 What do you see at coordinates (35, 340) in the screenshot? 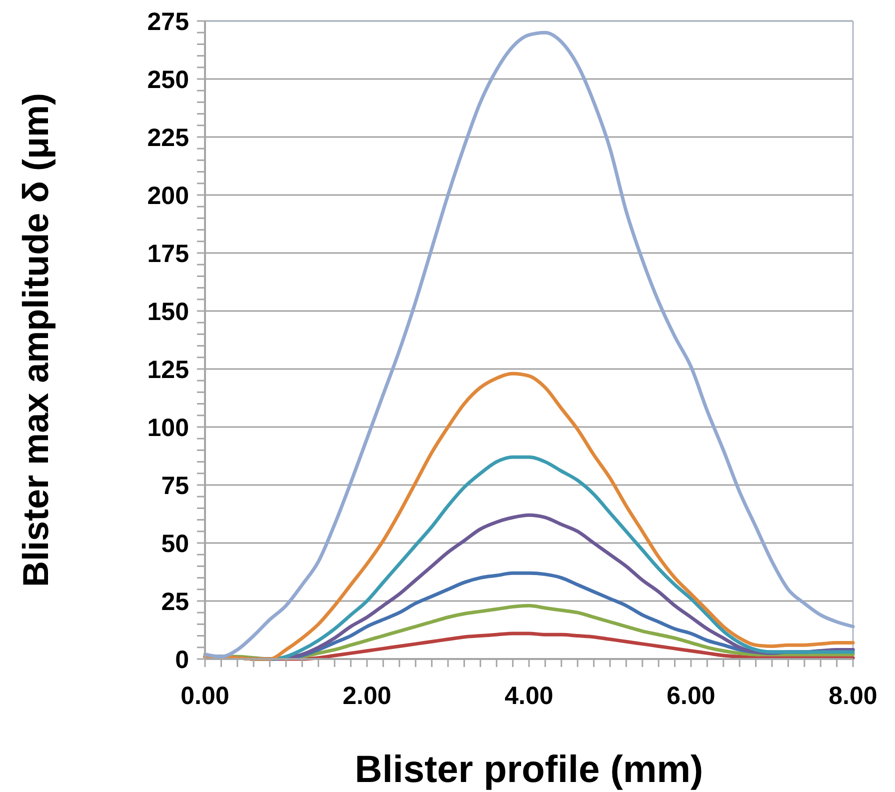
I see `y-axis-title: Blister max amplitude δ (μm)` at bounding box center [35, 340].